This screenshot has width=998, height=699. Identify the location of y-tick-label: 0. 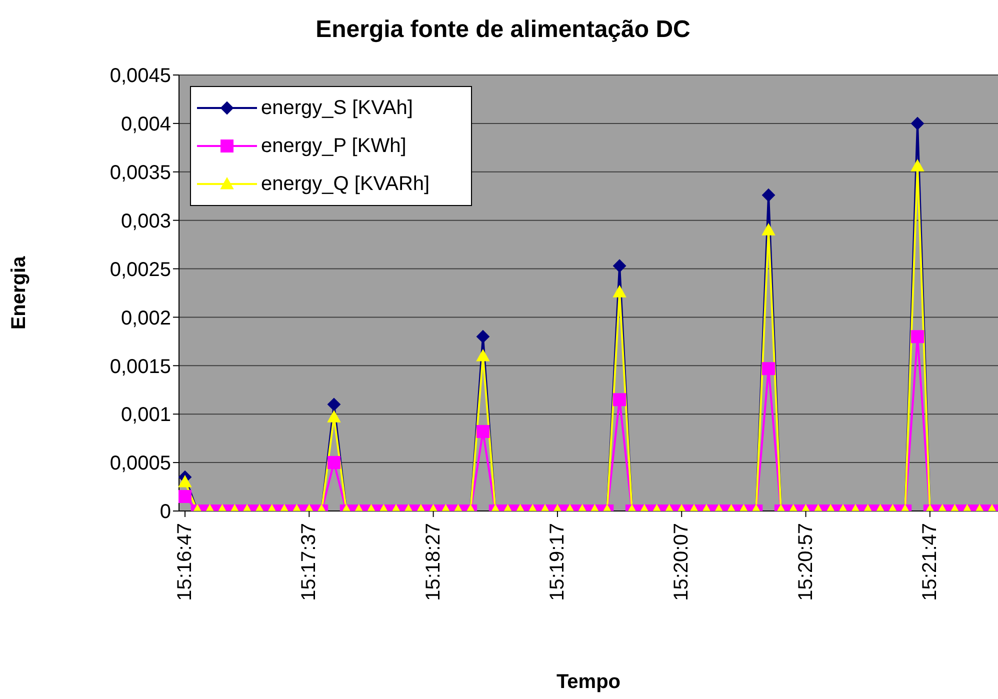
(165, 512).